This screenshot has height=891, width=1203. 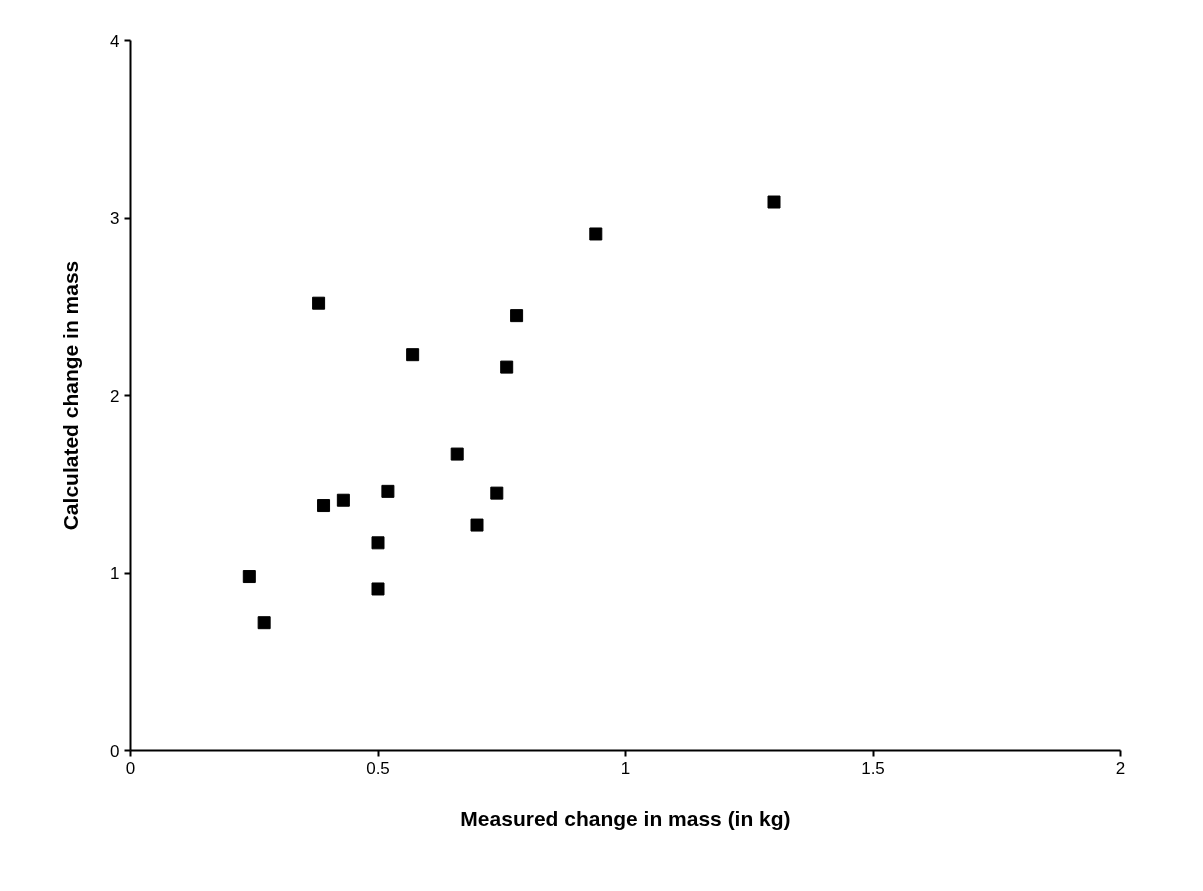 I want to click on y-tick-label: 0, so click(x=115, y=751).